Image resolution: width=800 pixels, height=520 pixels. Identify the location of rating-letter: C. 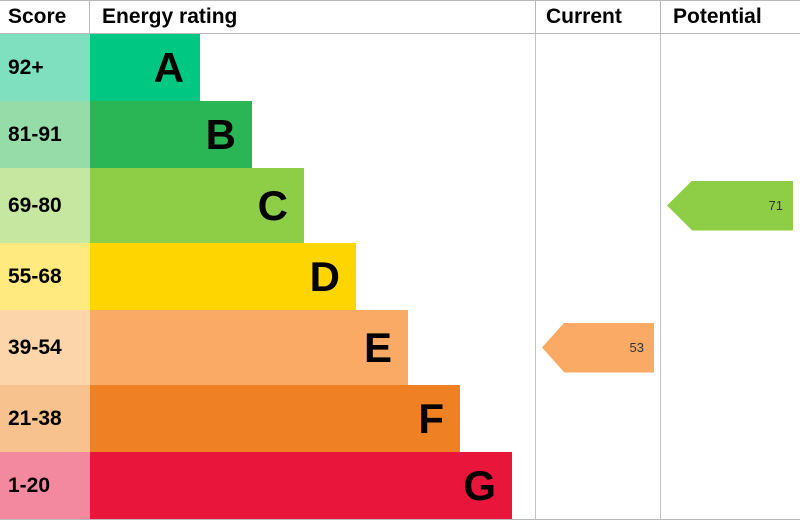
(272, 205).